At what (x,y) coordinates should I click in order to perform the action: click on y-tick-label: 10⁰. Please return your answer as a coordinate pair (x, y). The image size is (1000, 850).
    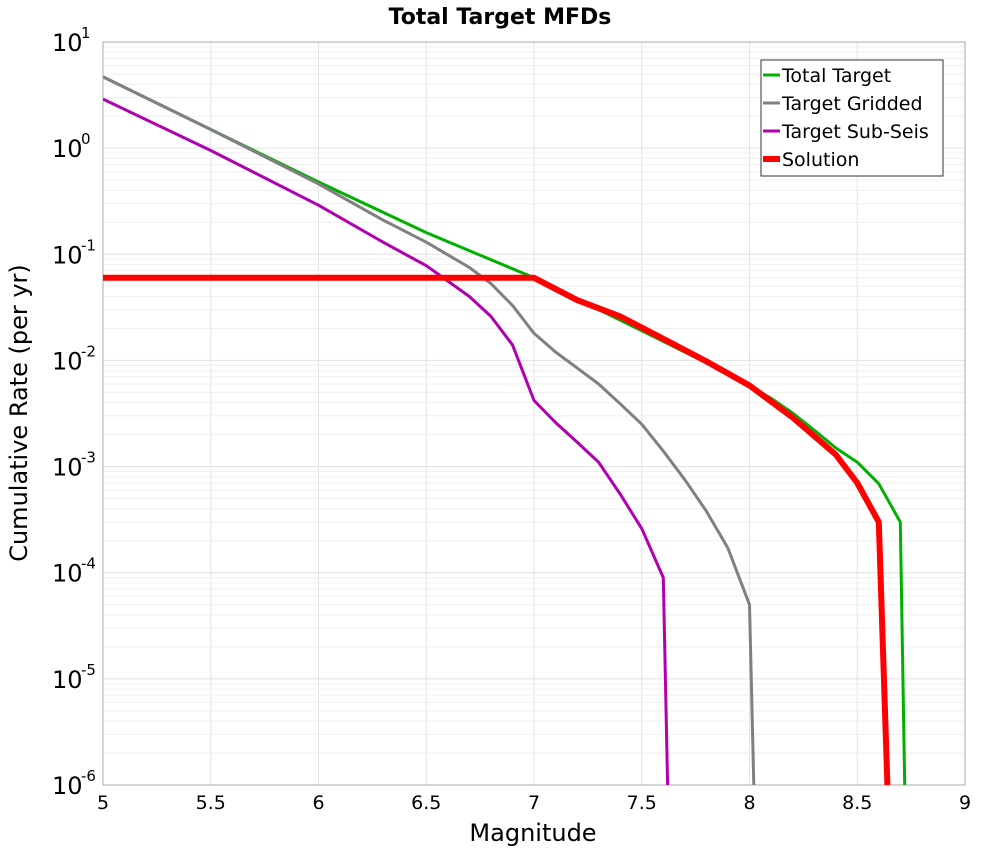
    Looking at the image, I should click on (71, 146).